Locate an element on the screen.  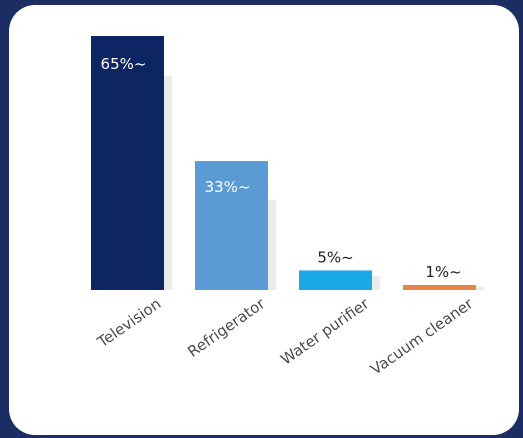
category-label: Refrigerator is located at coordinates (226, 327).